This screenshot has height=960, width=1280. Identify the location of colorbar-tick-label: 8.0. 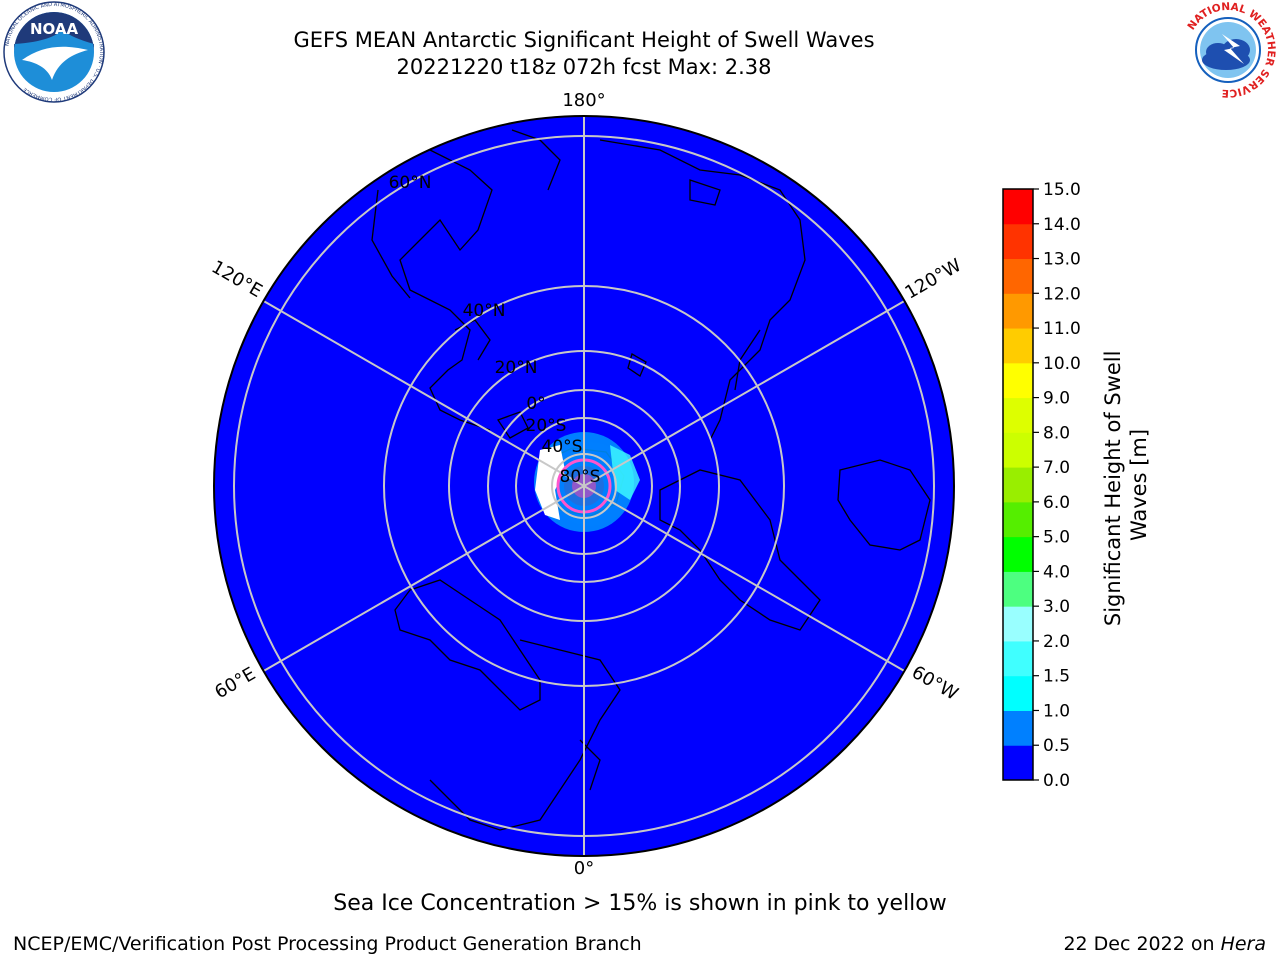
(1056, 433).